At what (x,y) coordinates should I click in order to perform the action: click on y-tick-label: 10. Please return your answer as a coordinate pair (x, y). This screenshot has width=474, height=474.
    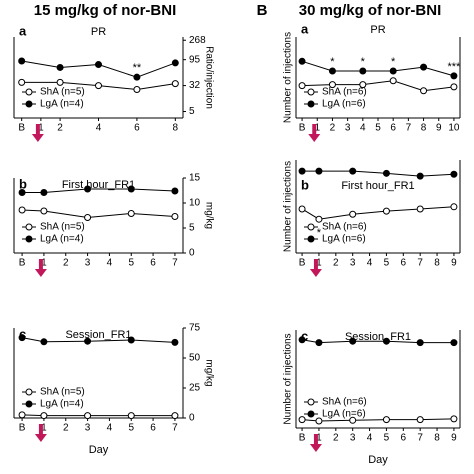
    Looking at the image, I should click on (195, 203).